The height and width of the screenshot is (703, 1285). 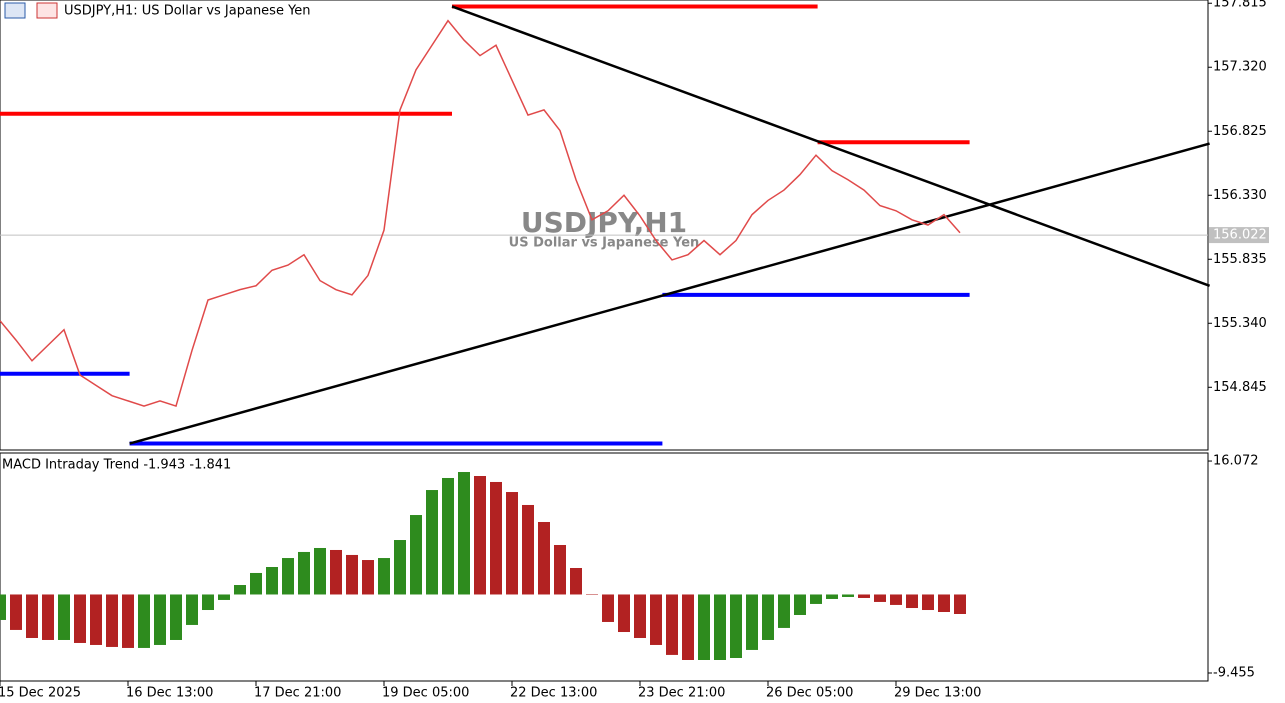 I want to click on indicator-title: MACD Intraday Trend -1.943 -1.841, so click(x=116, y=465).